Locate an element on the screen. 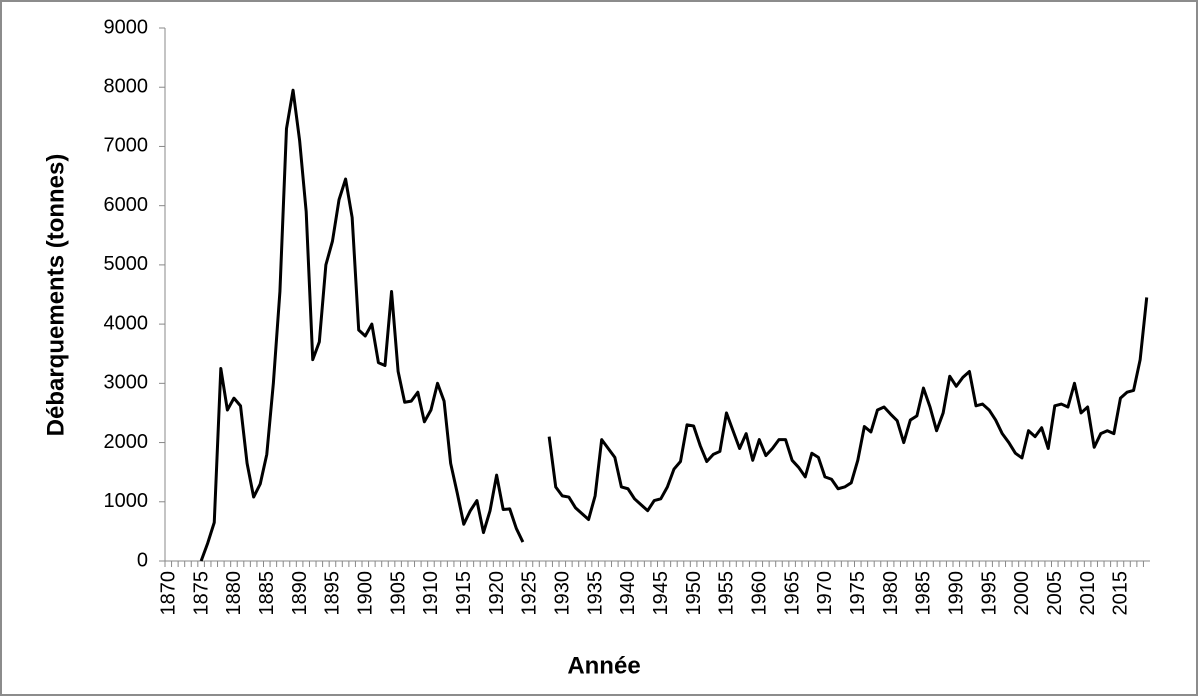  x-tick-label: 1980 is located at coordinates (891, 593).